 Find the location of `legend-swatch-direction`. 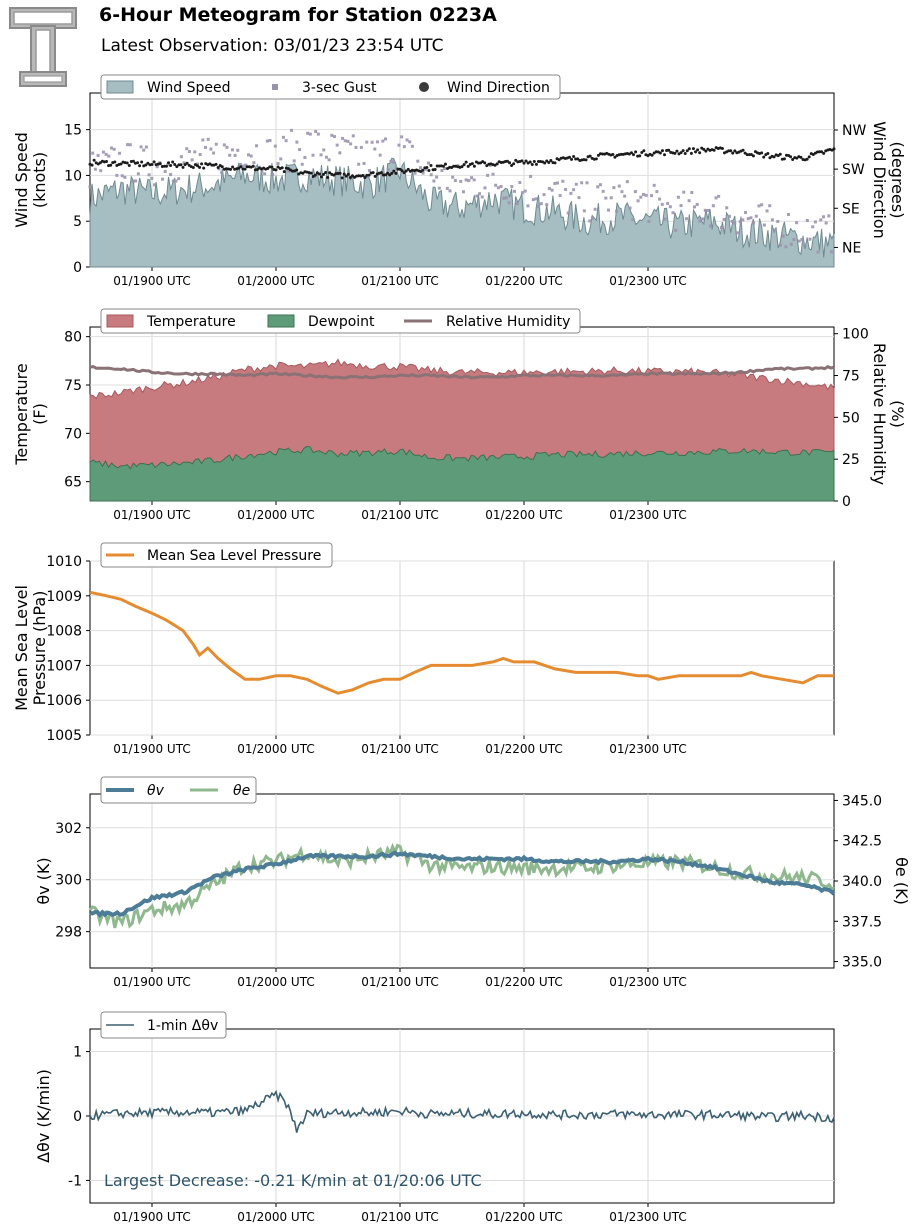

legend-swatch-direction is located at coordinates (424, 87).